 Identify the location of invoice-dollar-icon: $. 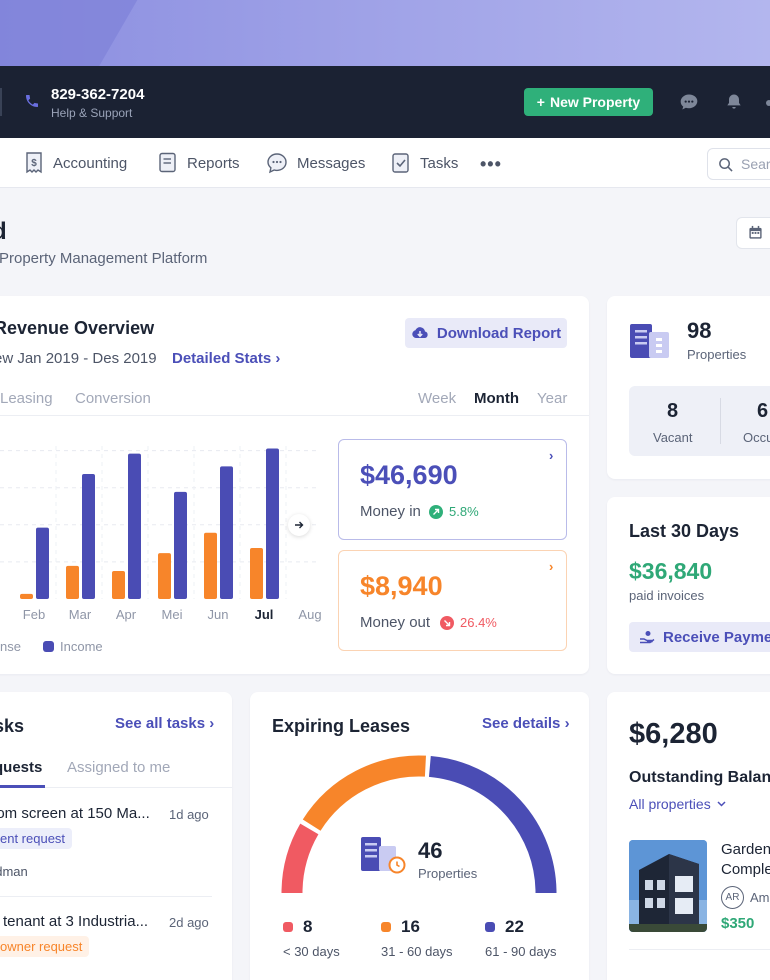
(34, 163).